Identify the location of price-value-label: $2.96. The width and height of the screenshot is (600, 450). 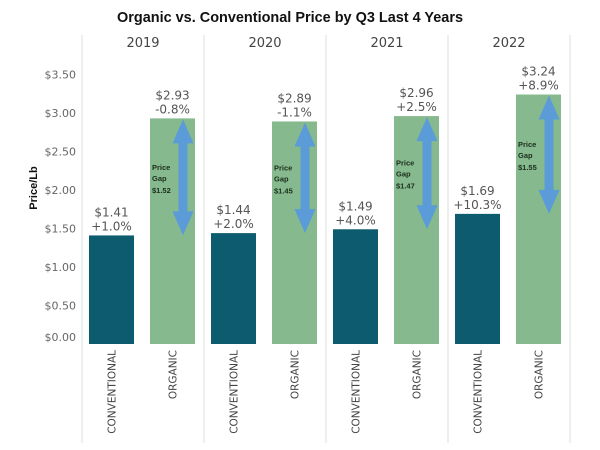
(416, 93).